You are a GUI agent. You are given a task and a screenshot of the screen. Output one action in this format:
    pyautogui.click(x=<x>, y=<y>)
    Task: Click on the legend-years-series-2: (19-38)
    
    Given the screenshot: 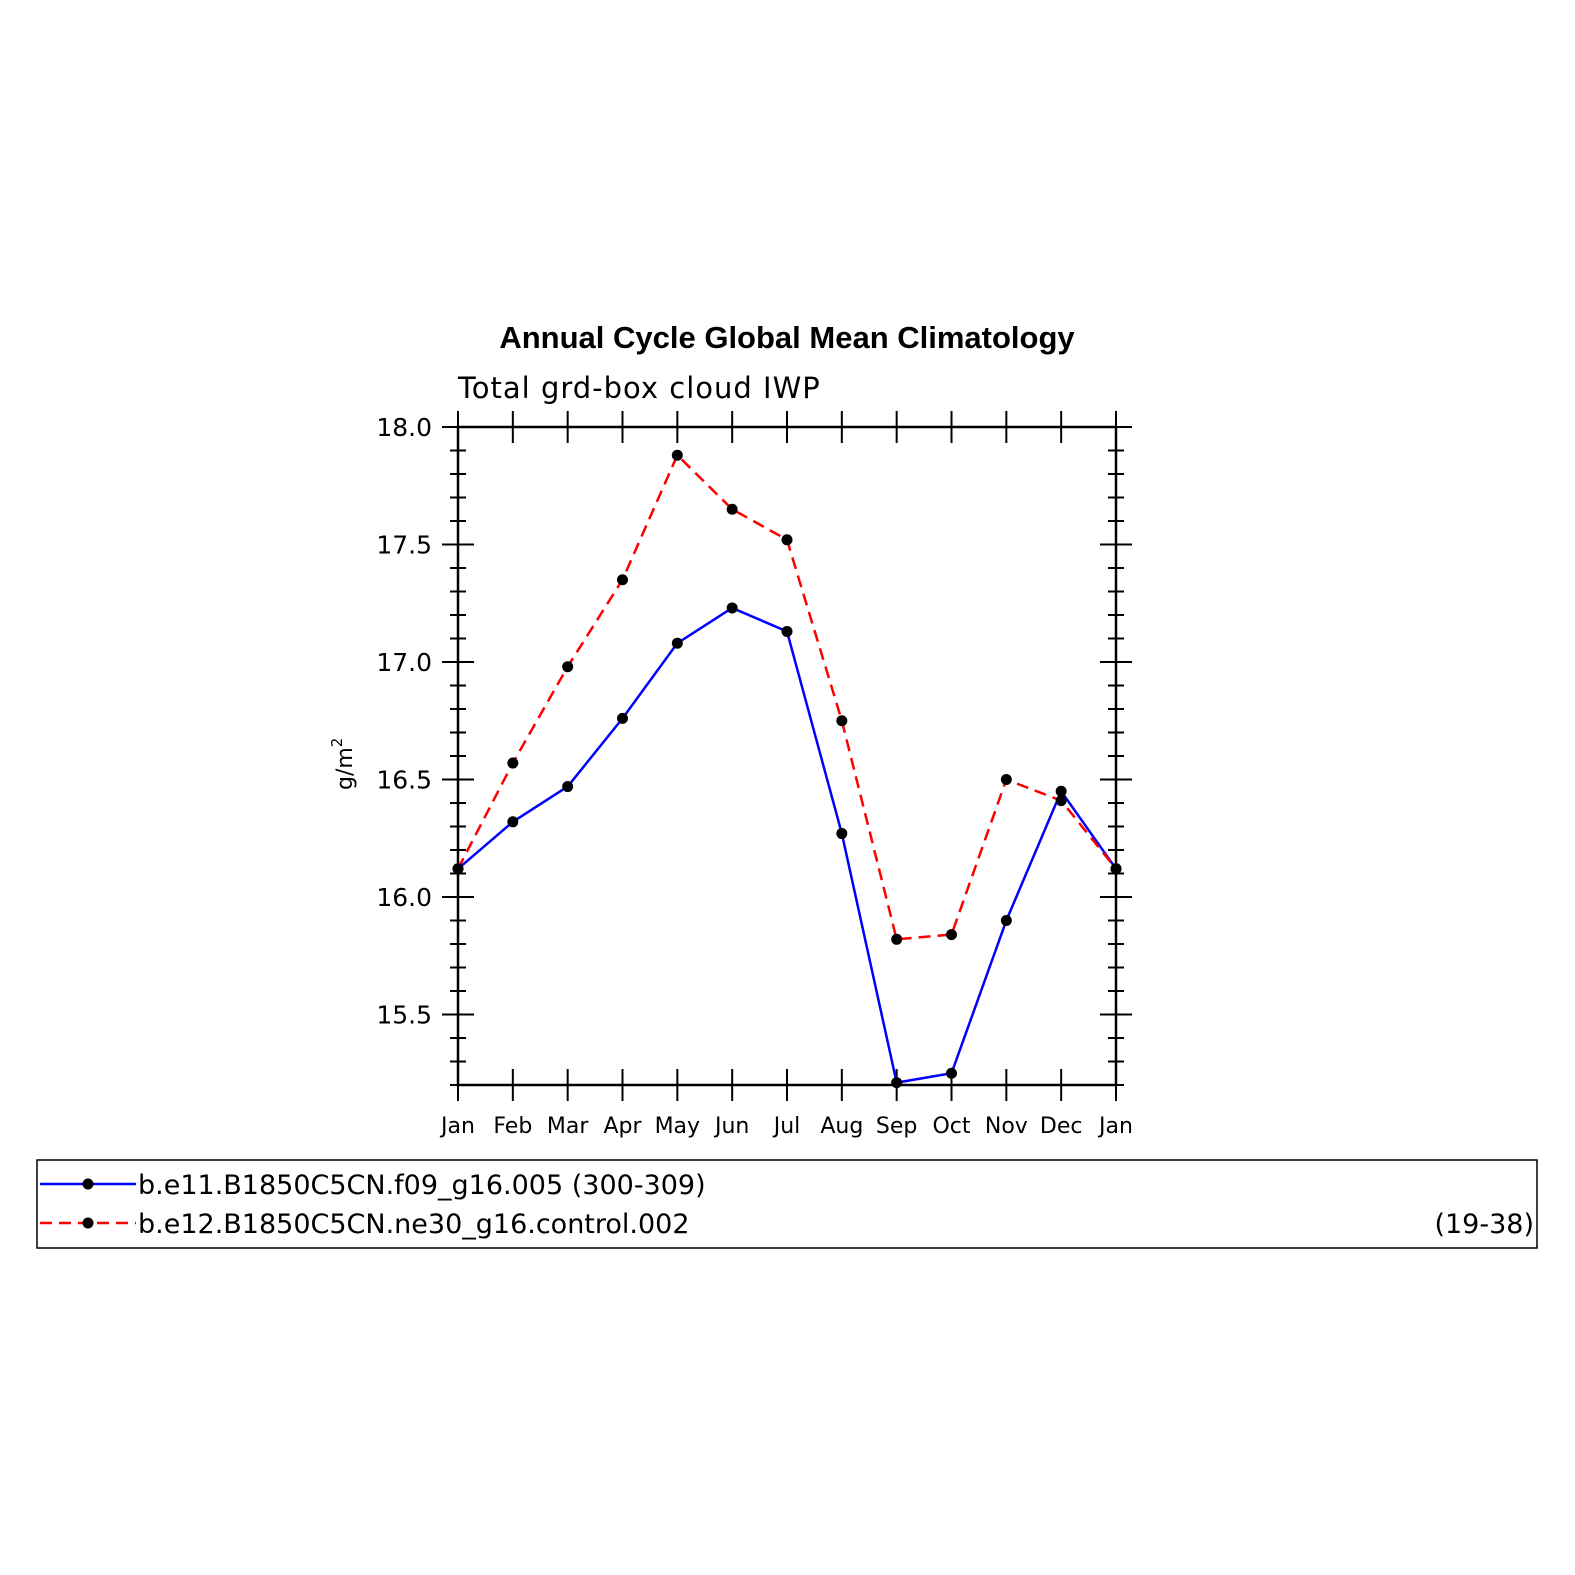 What is the action you would take?
    pyautogui.click(x=1484, y=1224)
    